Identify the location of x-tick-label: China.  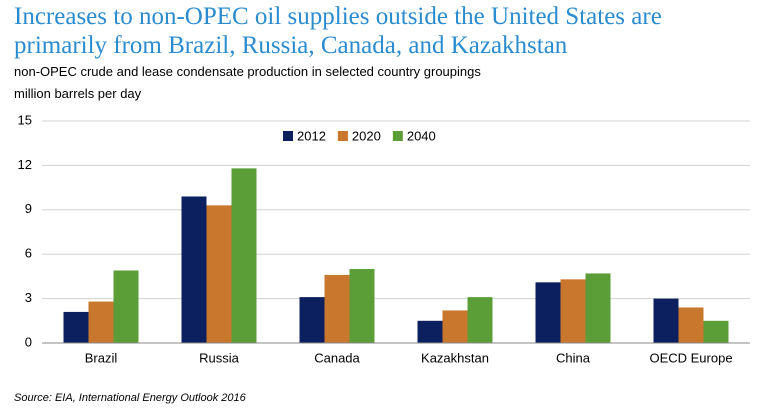
(573, 357).